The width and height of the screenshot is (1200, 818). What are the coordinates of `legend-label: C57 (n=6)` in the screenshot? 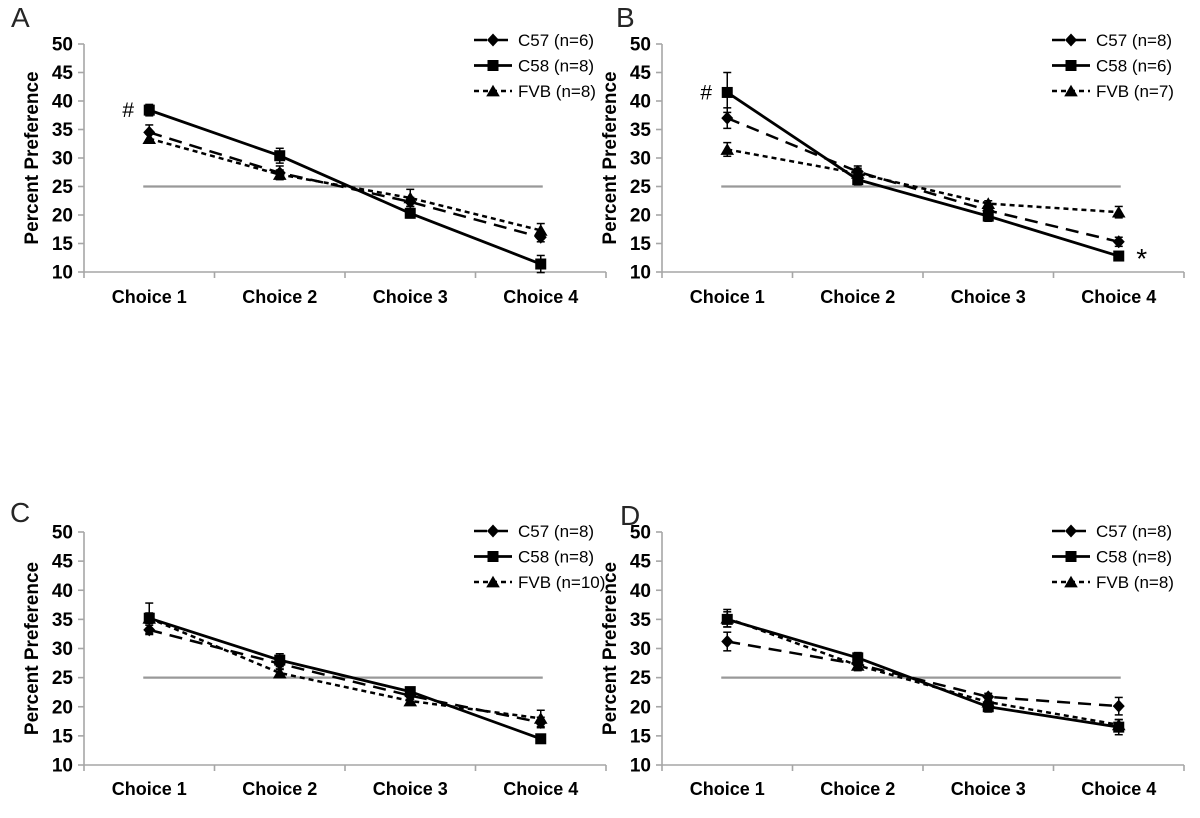 It's located at (556, 40).